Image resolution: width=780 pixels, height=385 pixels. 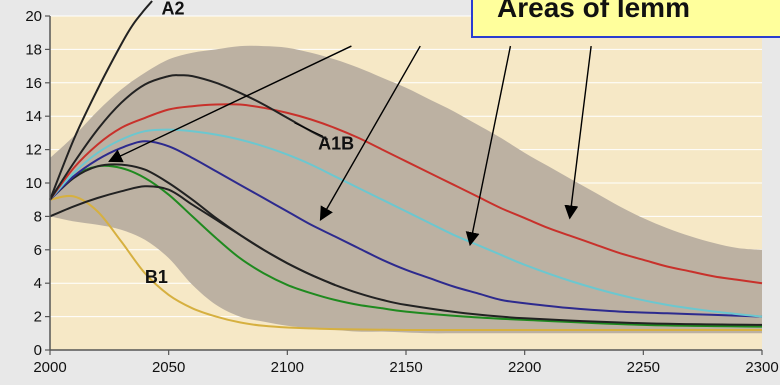 I want to click on x-tick-label: 2200, so click(x=524, y=367).